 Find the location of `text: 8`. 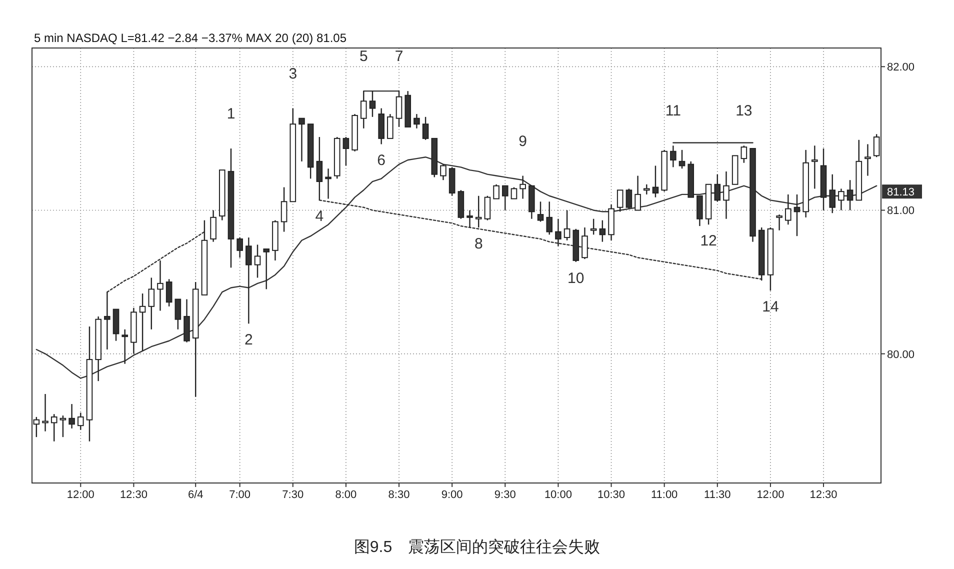

text: 8 is located at coordinates (478, 243).